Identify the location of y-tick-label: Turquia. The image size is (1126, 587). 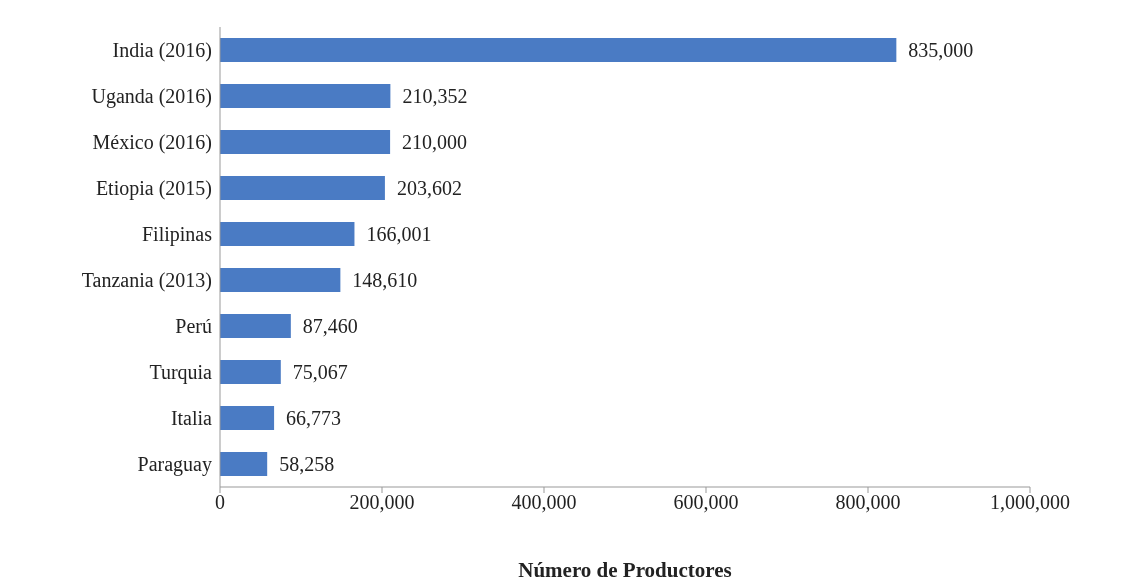
(181, 373).